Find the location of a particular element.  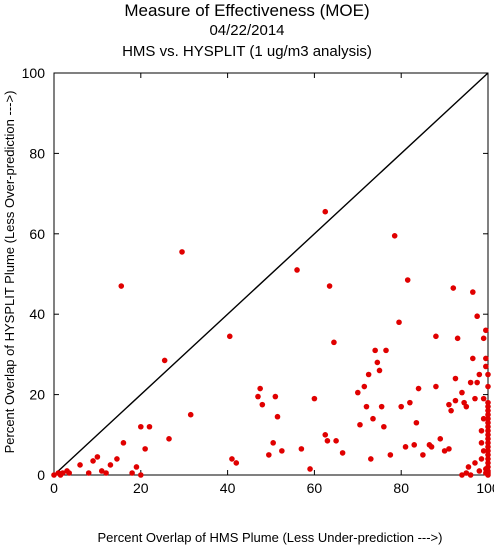

y-tick-label: 100 is located at coordinates (34, 73).